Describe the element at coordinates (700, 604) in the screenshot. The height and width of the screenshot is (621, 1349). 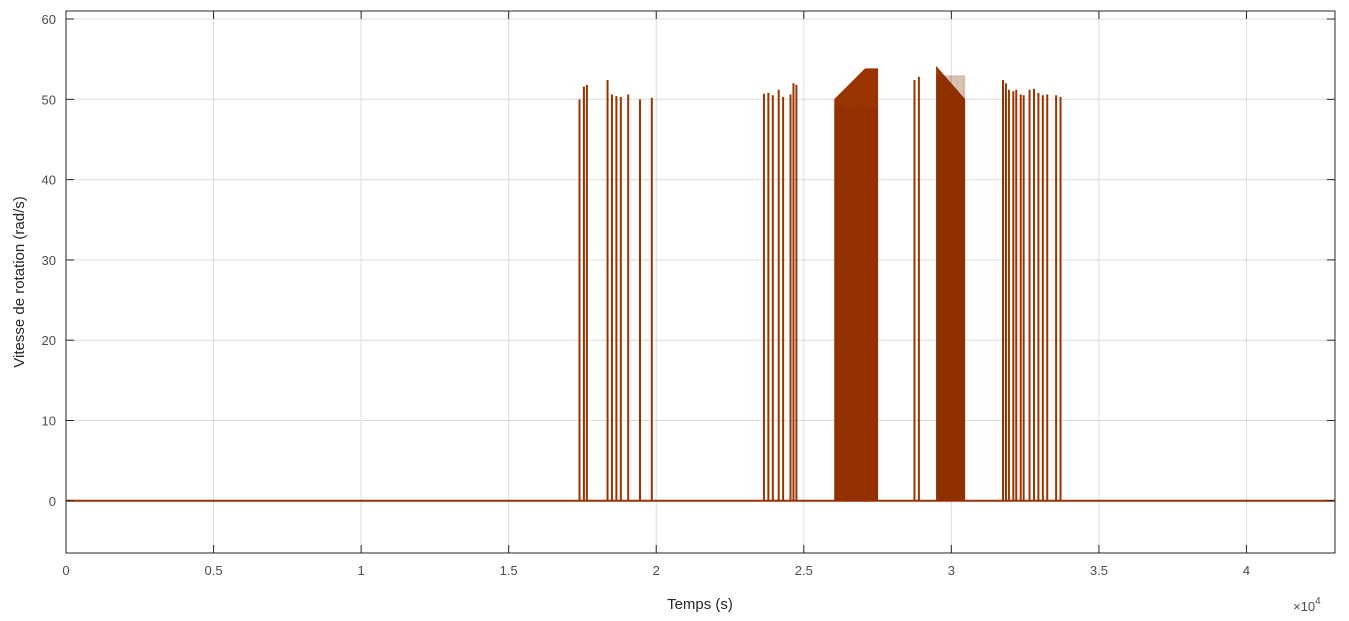
I see `x-axis-label: Temps (s)` at that location.